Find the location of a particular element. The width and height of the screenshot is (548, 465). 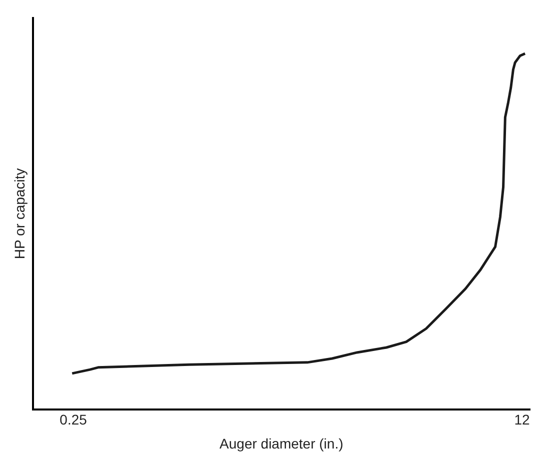

y-axis-title: HP or capacity is located at coordinates (19, 214).